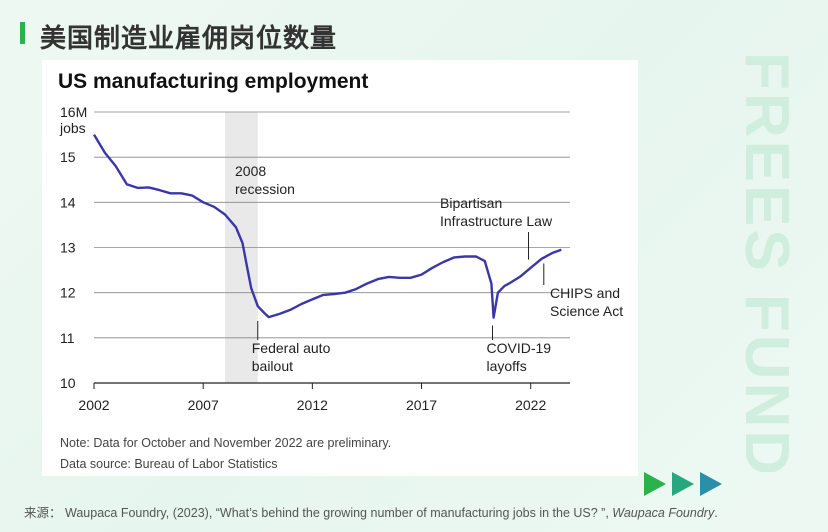 The image size is (828, 532). I want to click on y-tick-label: 14, so click(68, 202).